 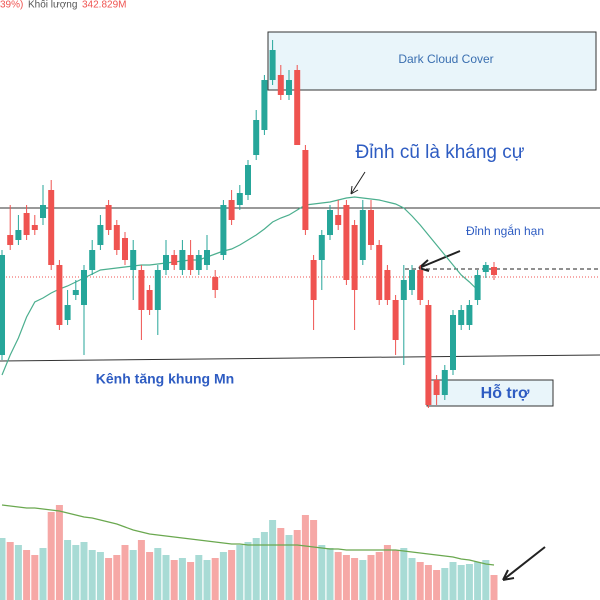 I want to click on arrow, so click(x=358, y=183).